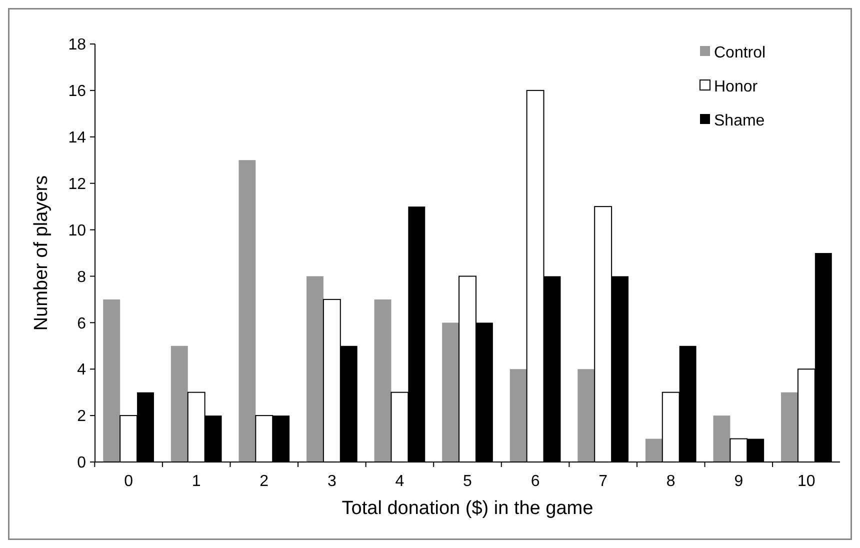 Image resolution: width=860 pixels, height=548 pixels. What do you see at coordinates (807, 481) in the screenshot?
I see `x-tick-label: 10` at bounding box center [807, 481].